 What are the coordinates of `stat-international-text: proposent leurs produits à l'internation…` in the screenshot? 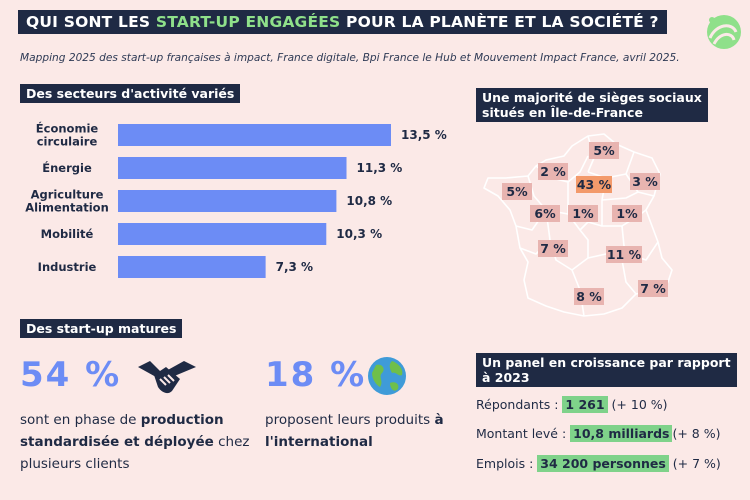 It's located at (354, 431).